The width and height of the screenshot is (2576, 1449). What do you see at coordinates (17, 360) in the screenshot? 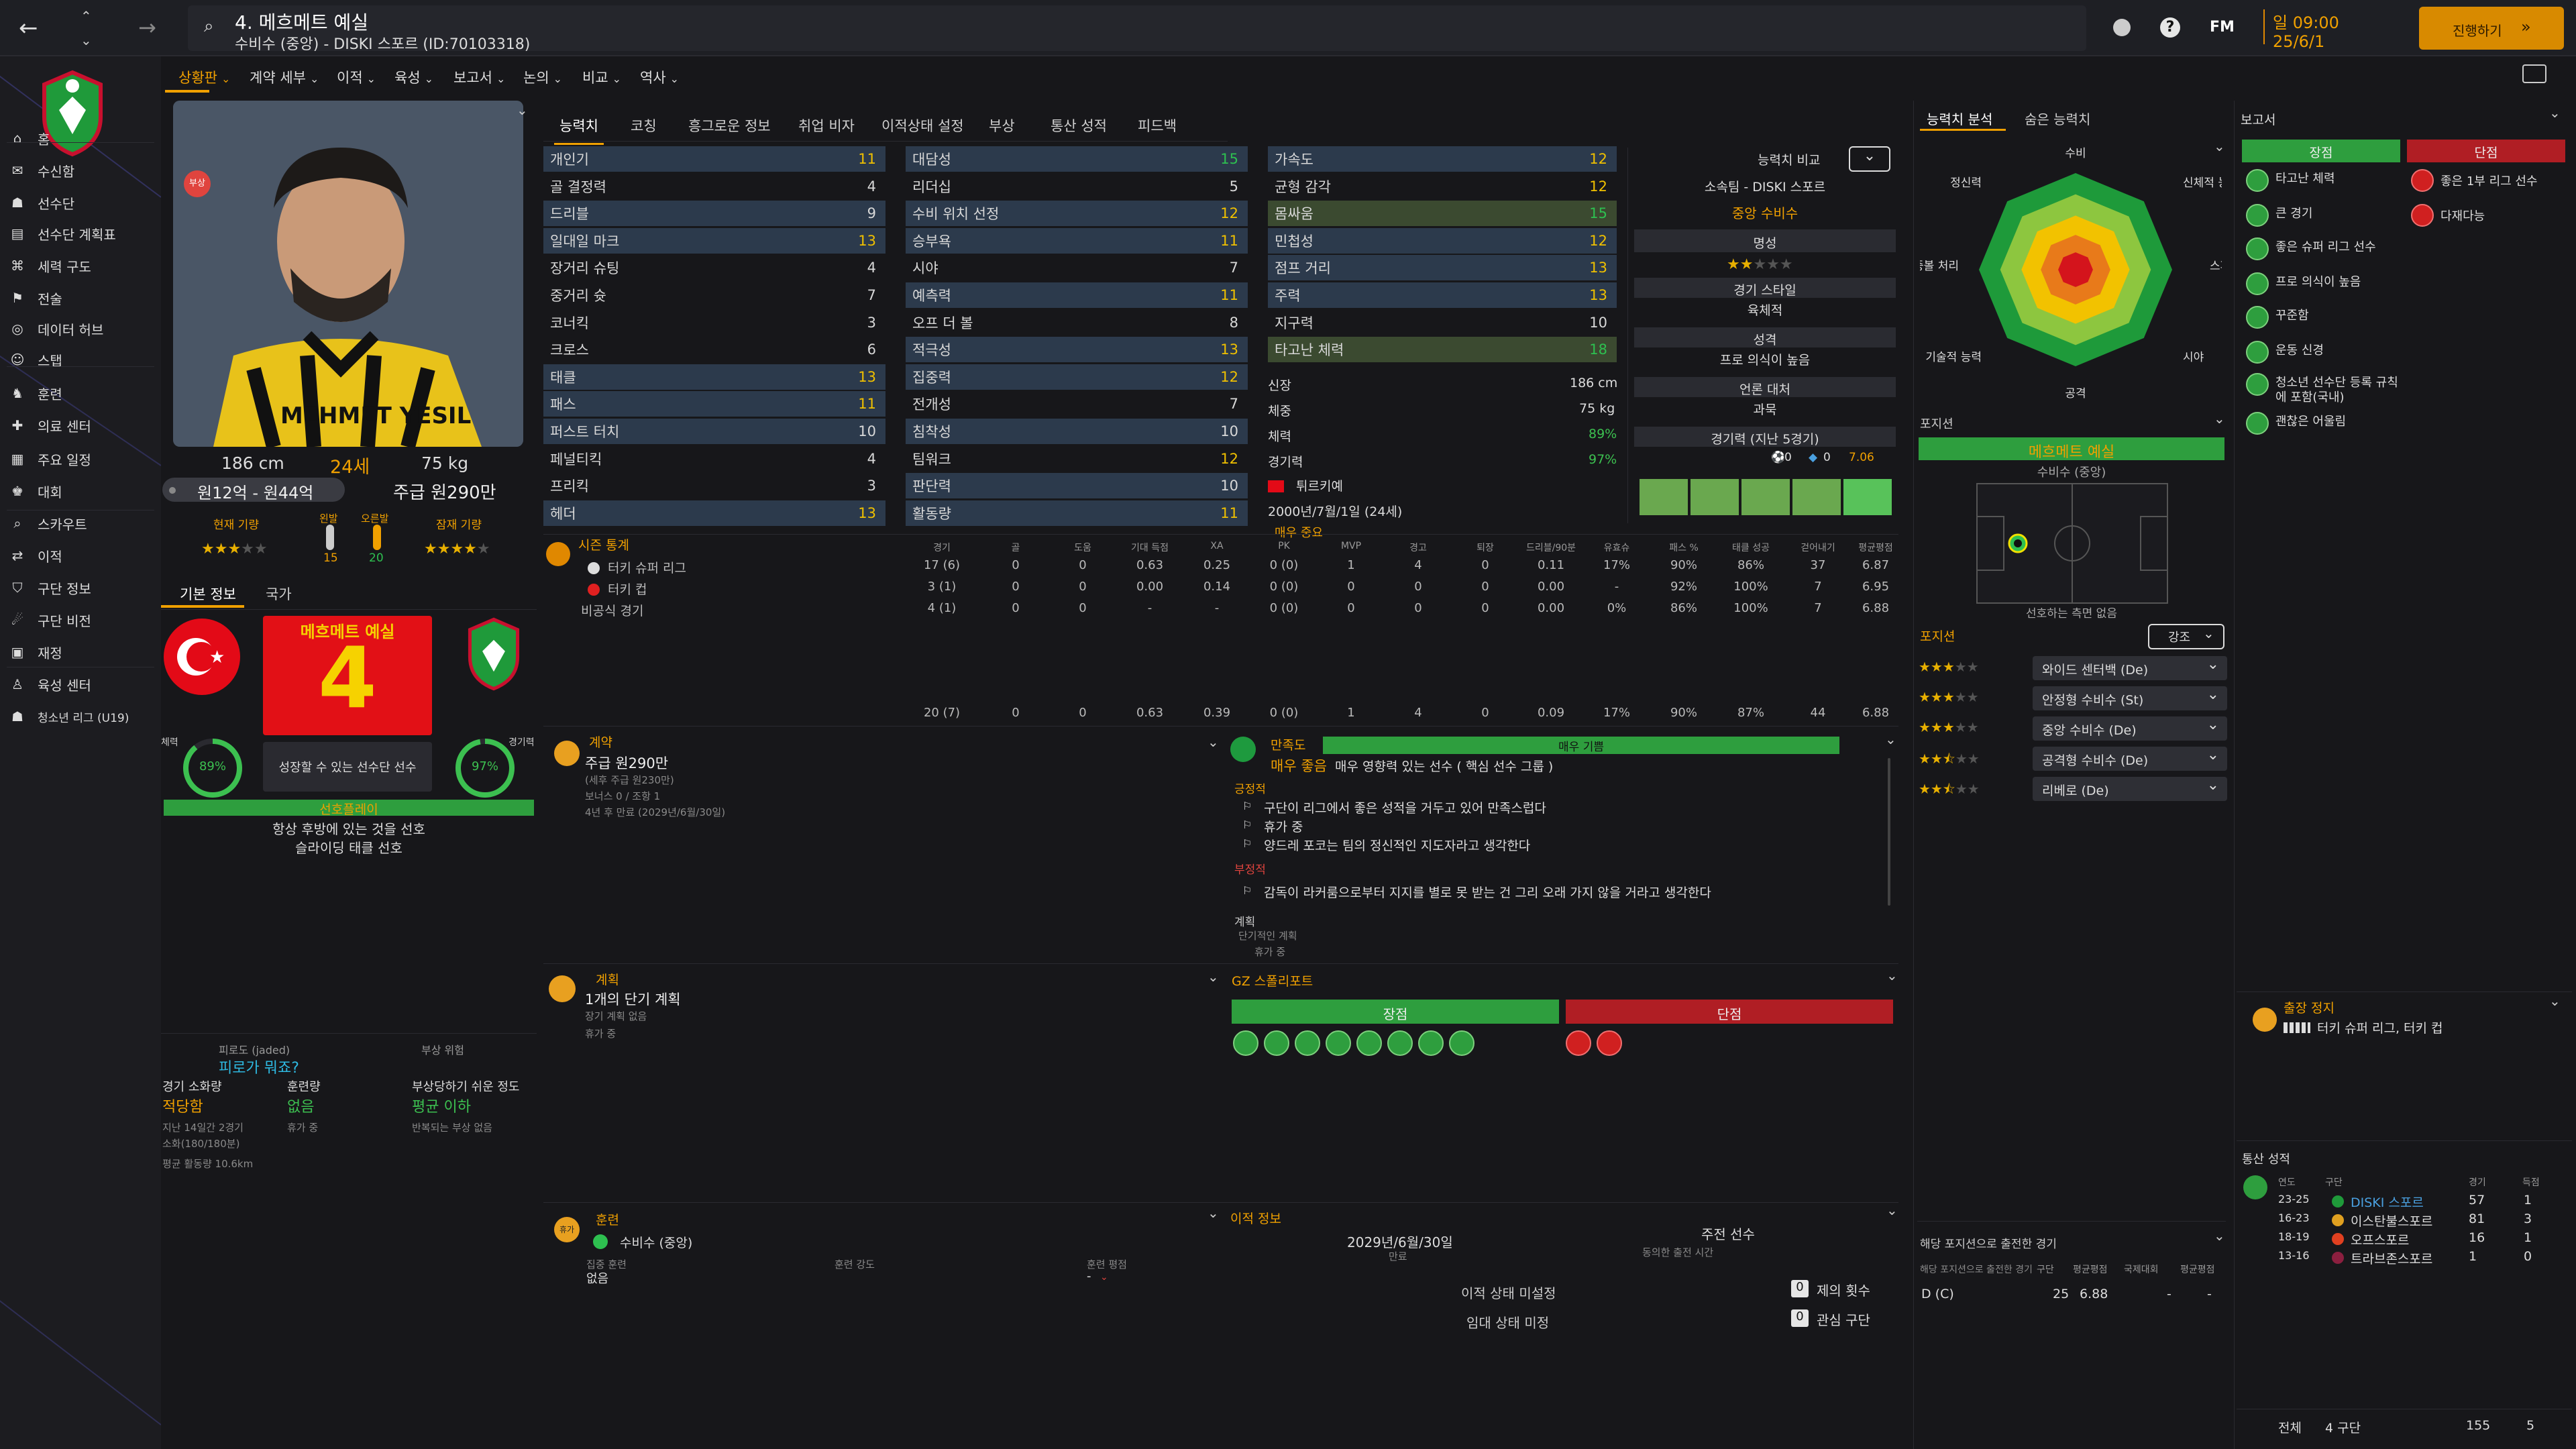
I see `sidebar-item-icon: ☺` at bounding box center [17, 360].